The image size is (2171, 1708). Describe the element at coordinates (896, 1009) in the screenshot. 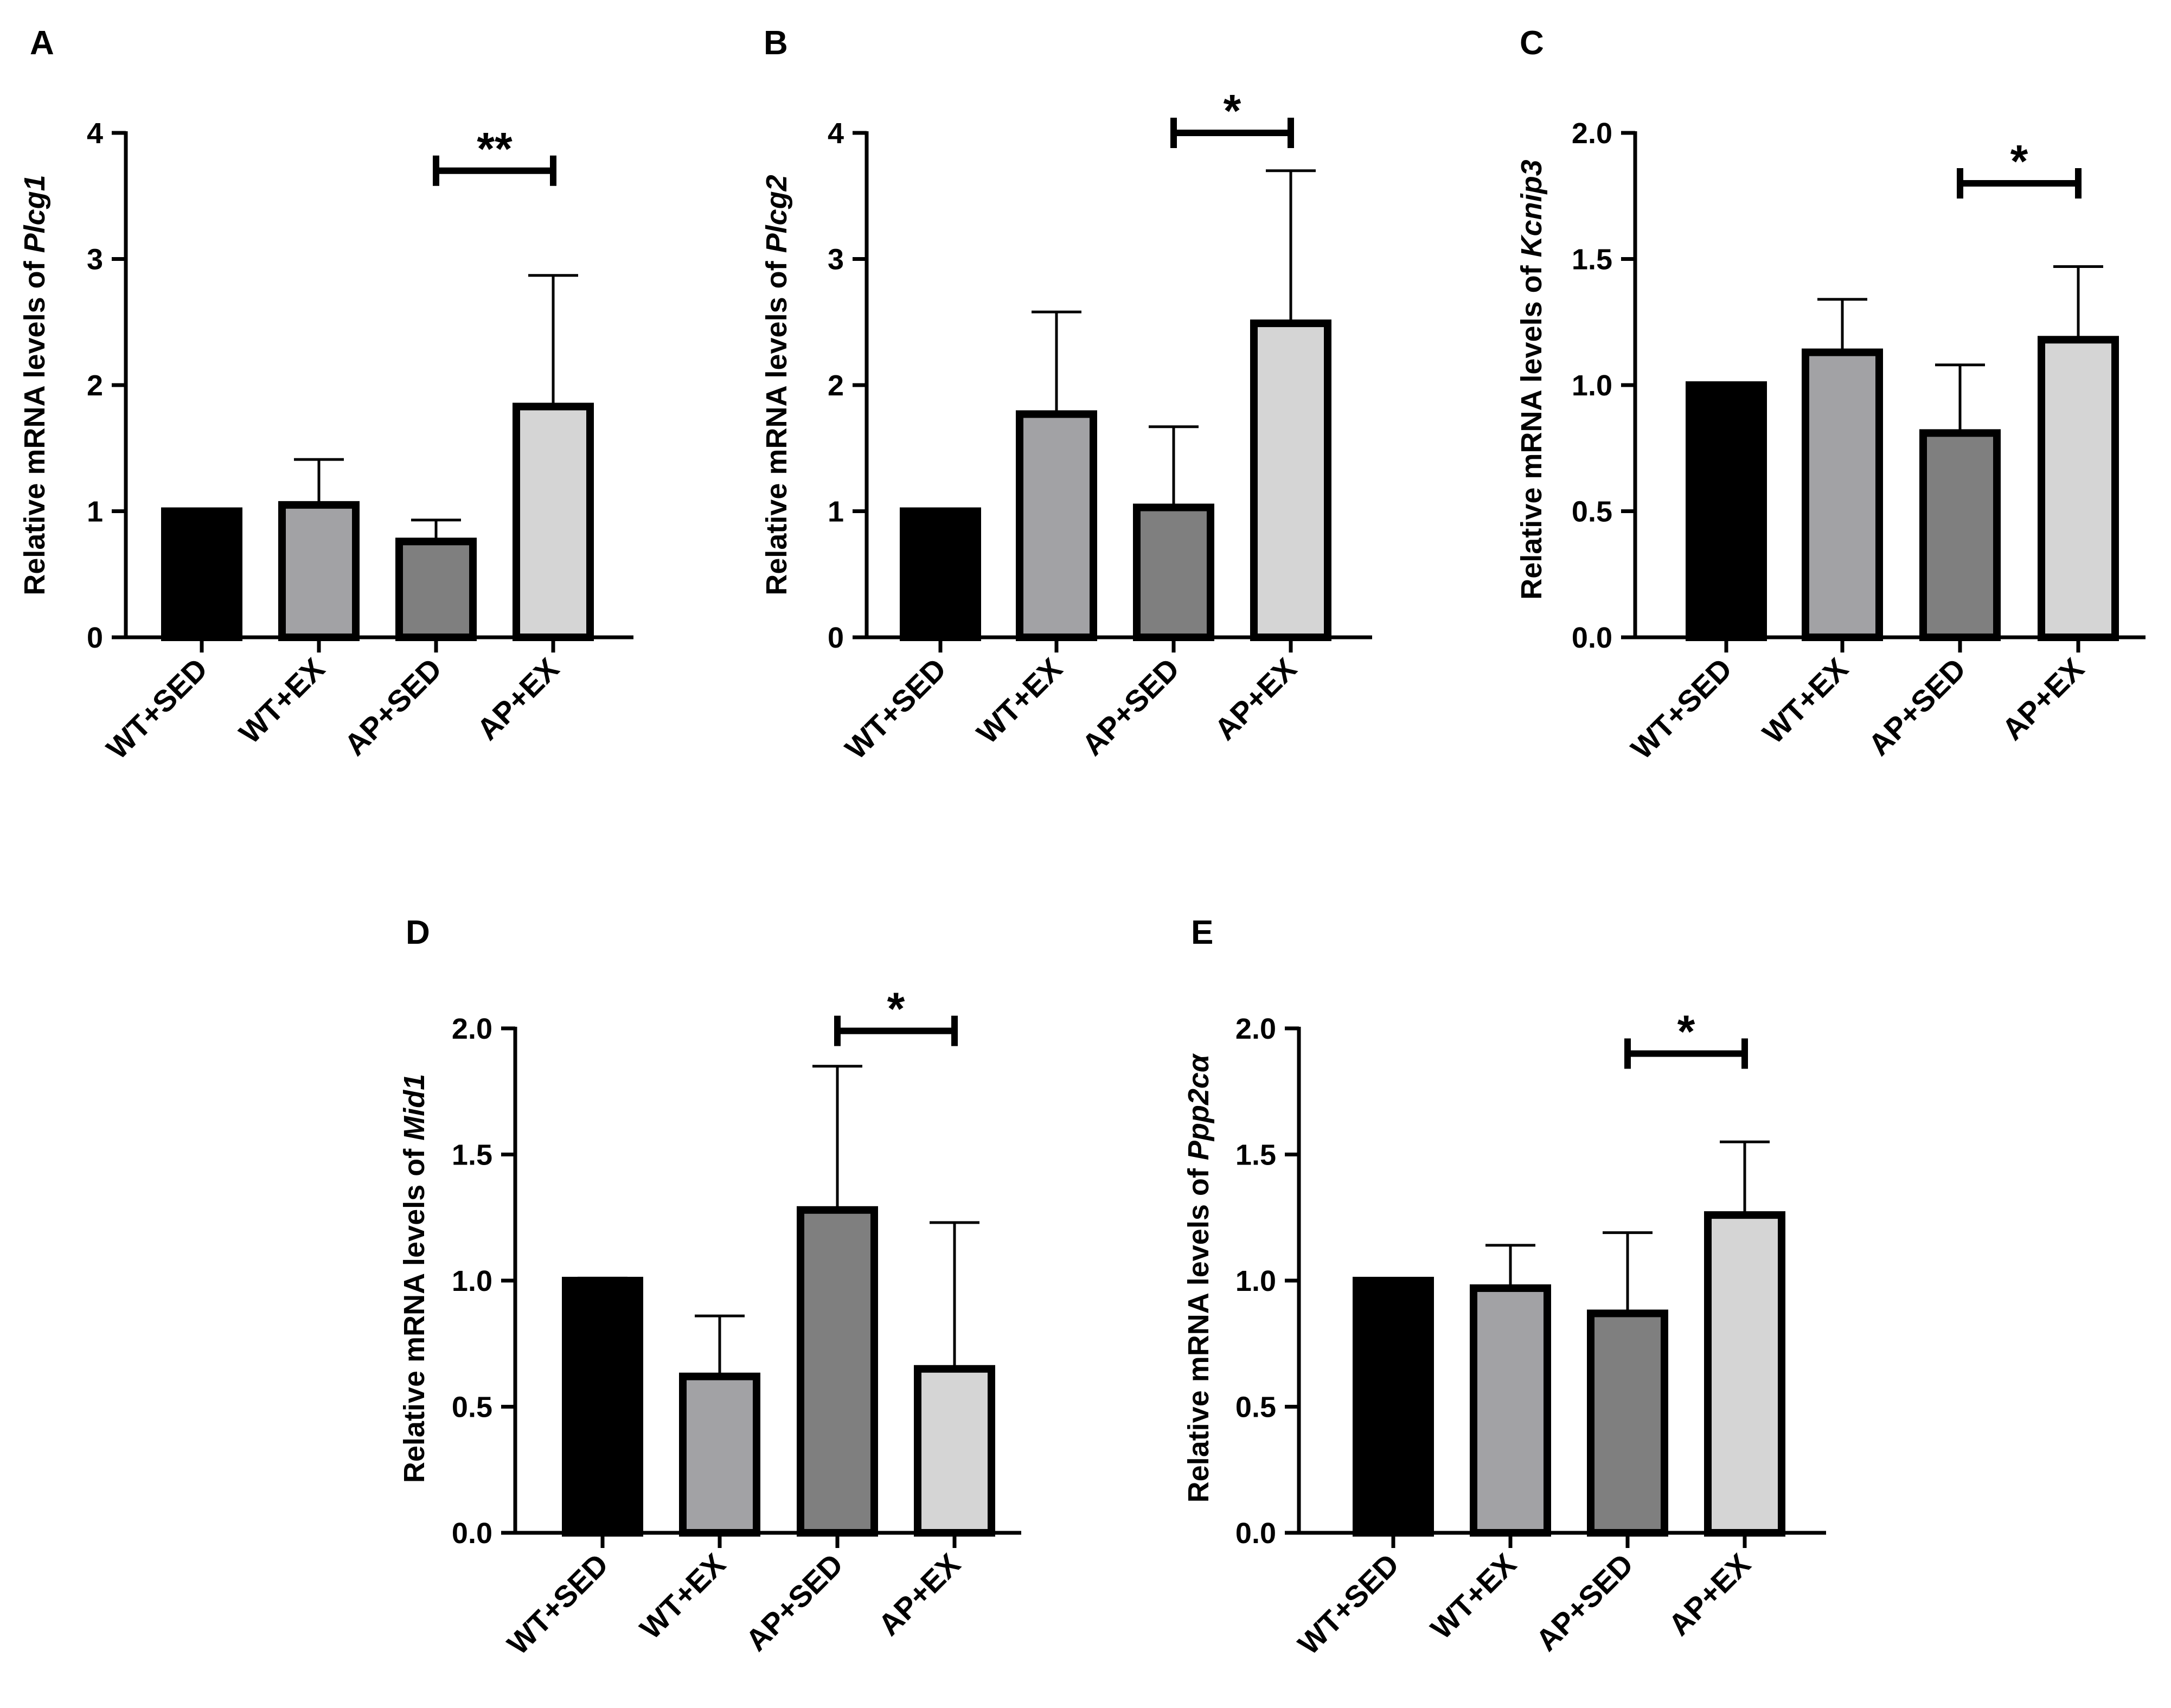

I see `panel-d-sig-label: *` at that location.